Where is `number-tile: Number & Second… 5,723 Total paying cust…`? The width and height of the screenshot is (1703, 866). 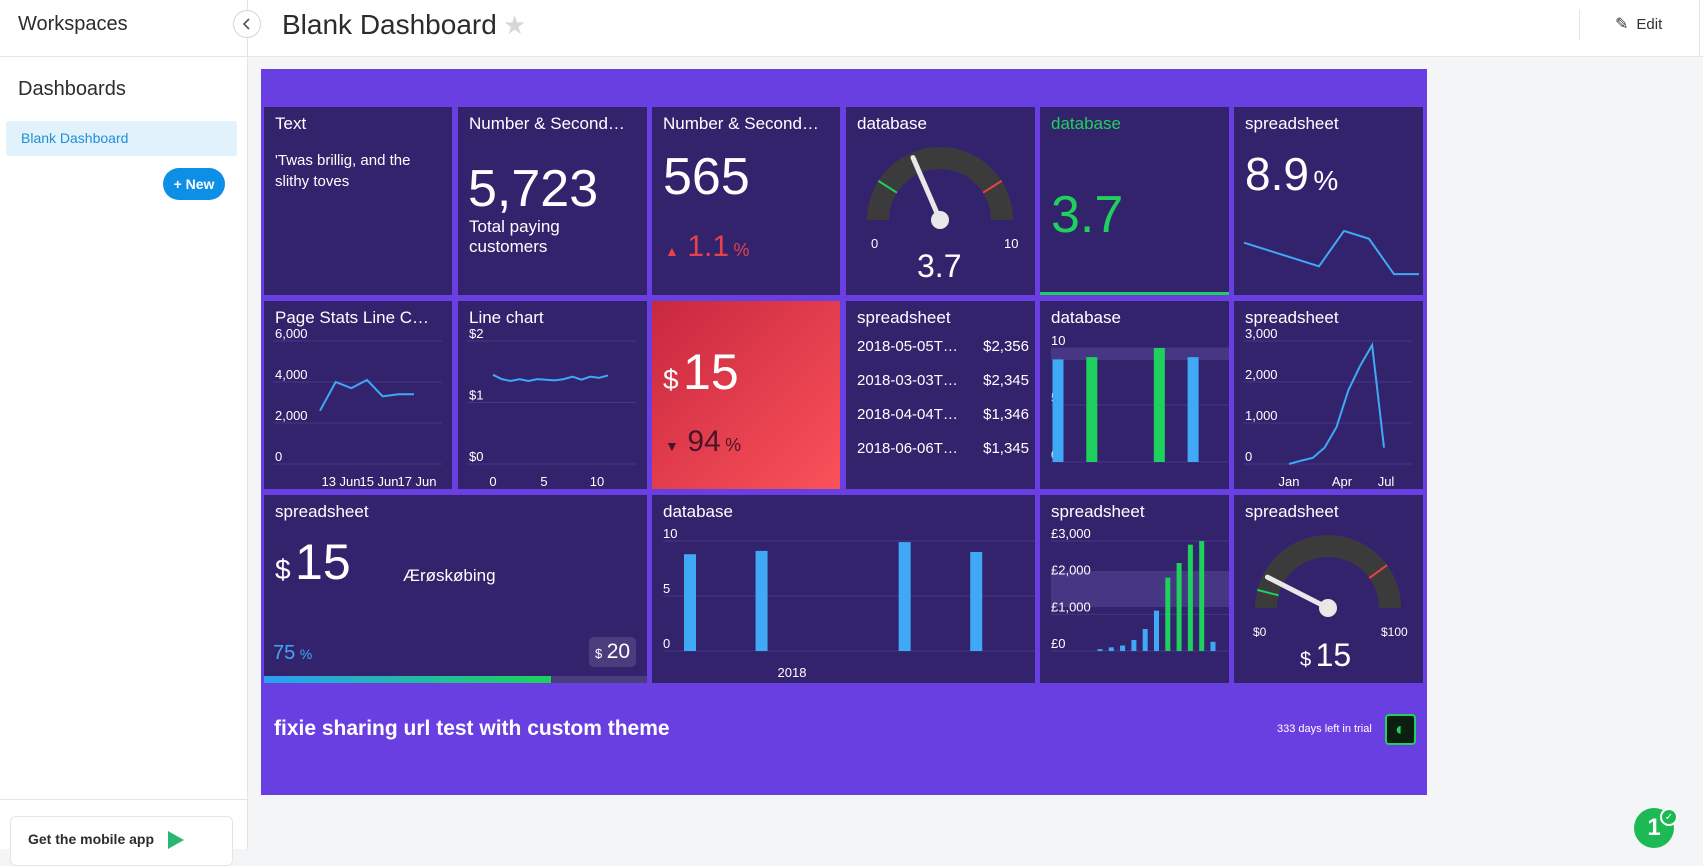 number-tile: Number & Second… 5,723 Total paying cust… is located at coordinates (552, 201).